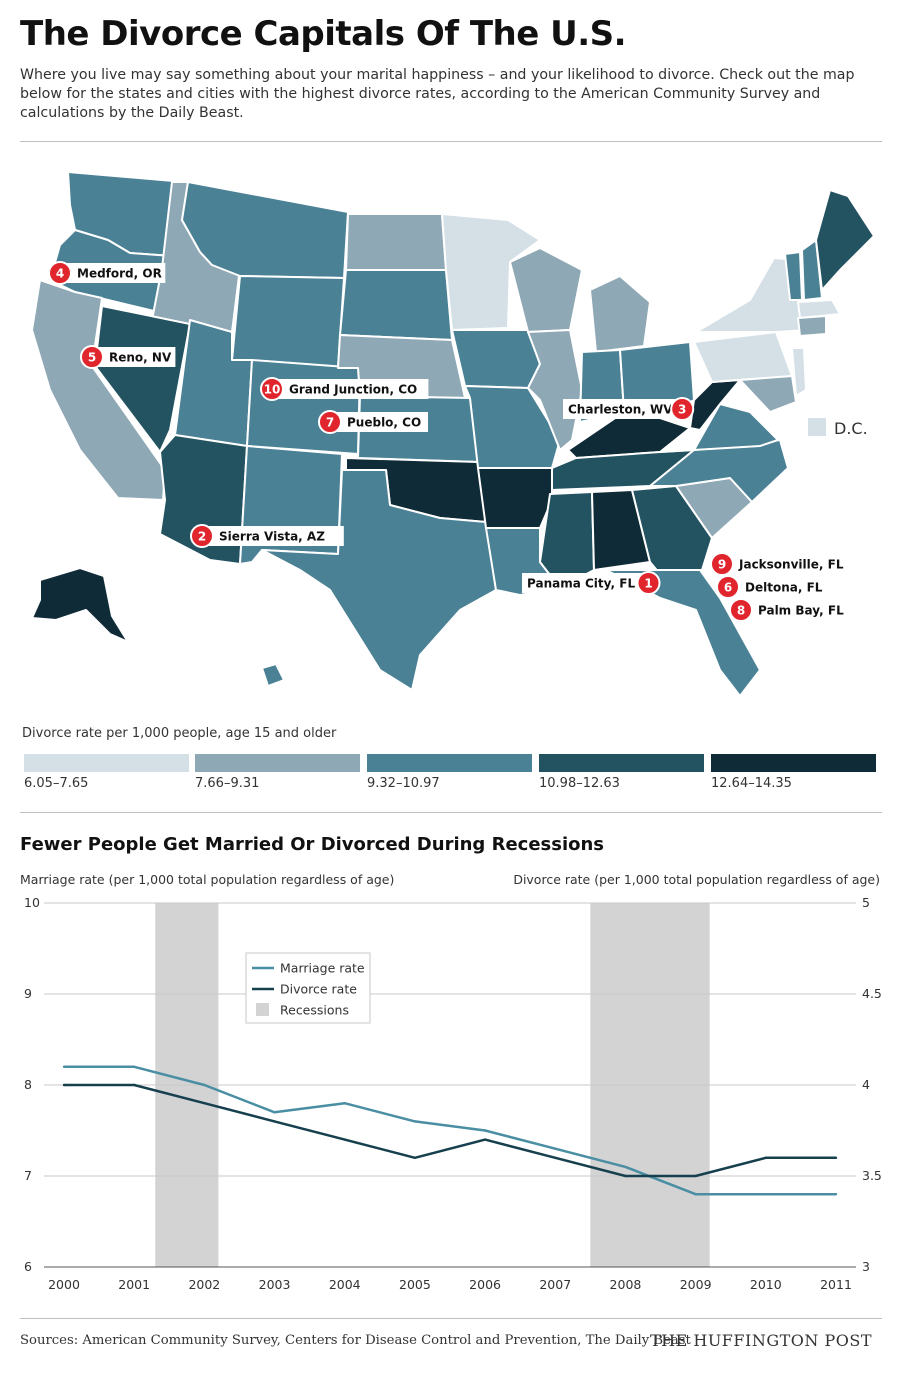 This screenshot has height=1373, width=900. I want to click on state-ak, so click(80, 605).